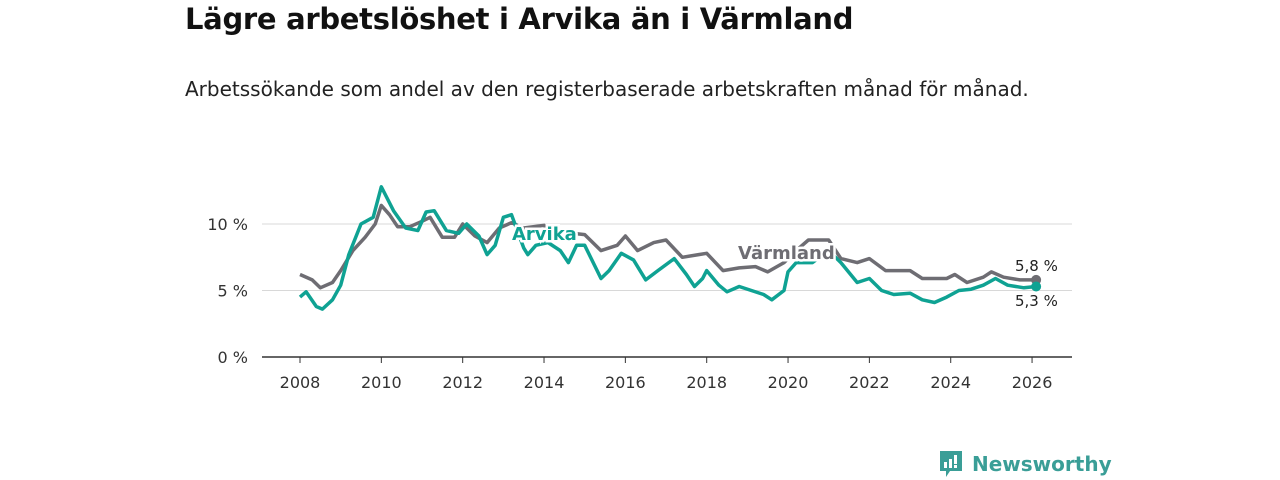 Image resolution: width=1280 pixels, height=480 pixels. I want to click on y-tick-label: 10 %, so click(227, 224).